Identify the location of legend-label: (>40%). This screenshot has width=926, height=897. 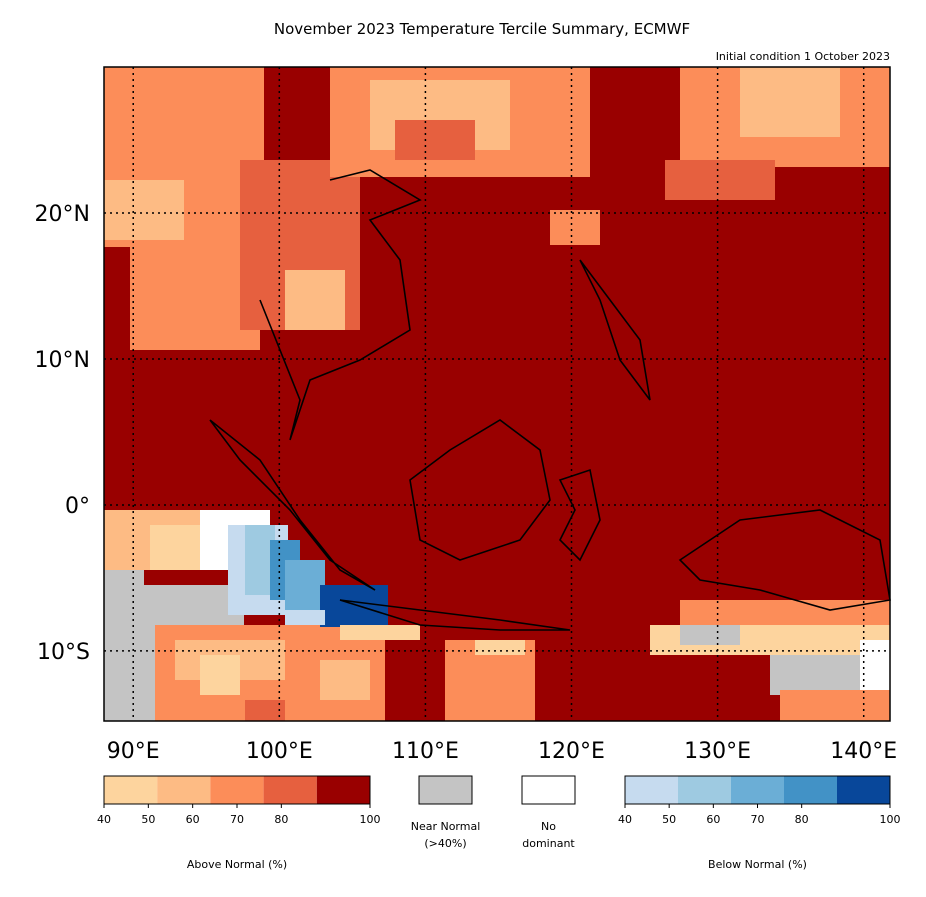
(445, 843).